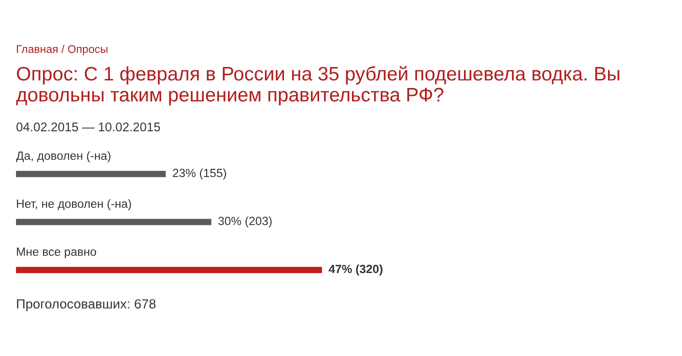 The image size is (682, 356). Describe the element at coordinates (88, 127) in the screenshot. I see `chart-subtitle: 04.02.2015 — 10.02.2015` at that location.